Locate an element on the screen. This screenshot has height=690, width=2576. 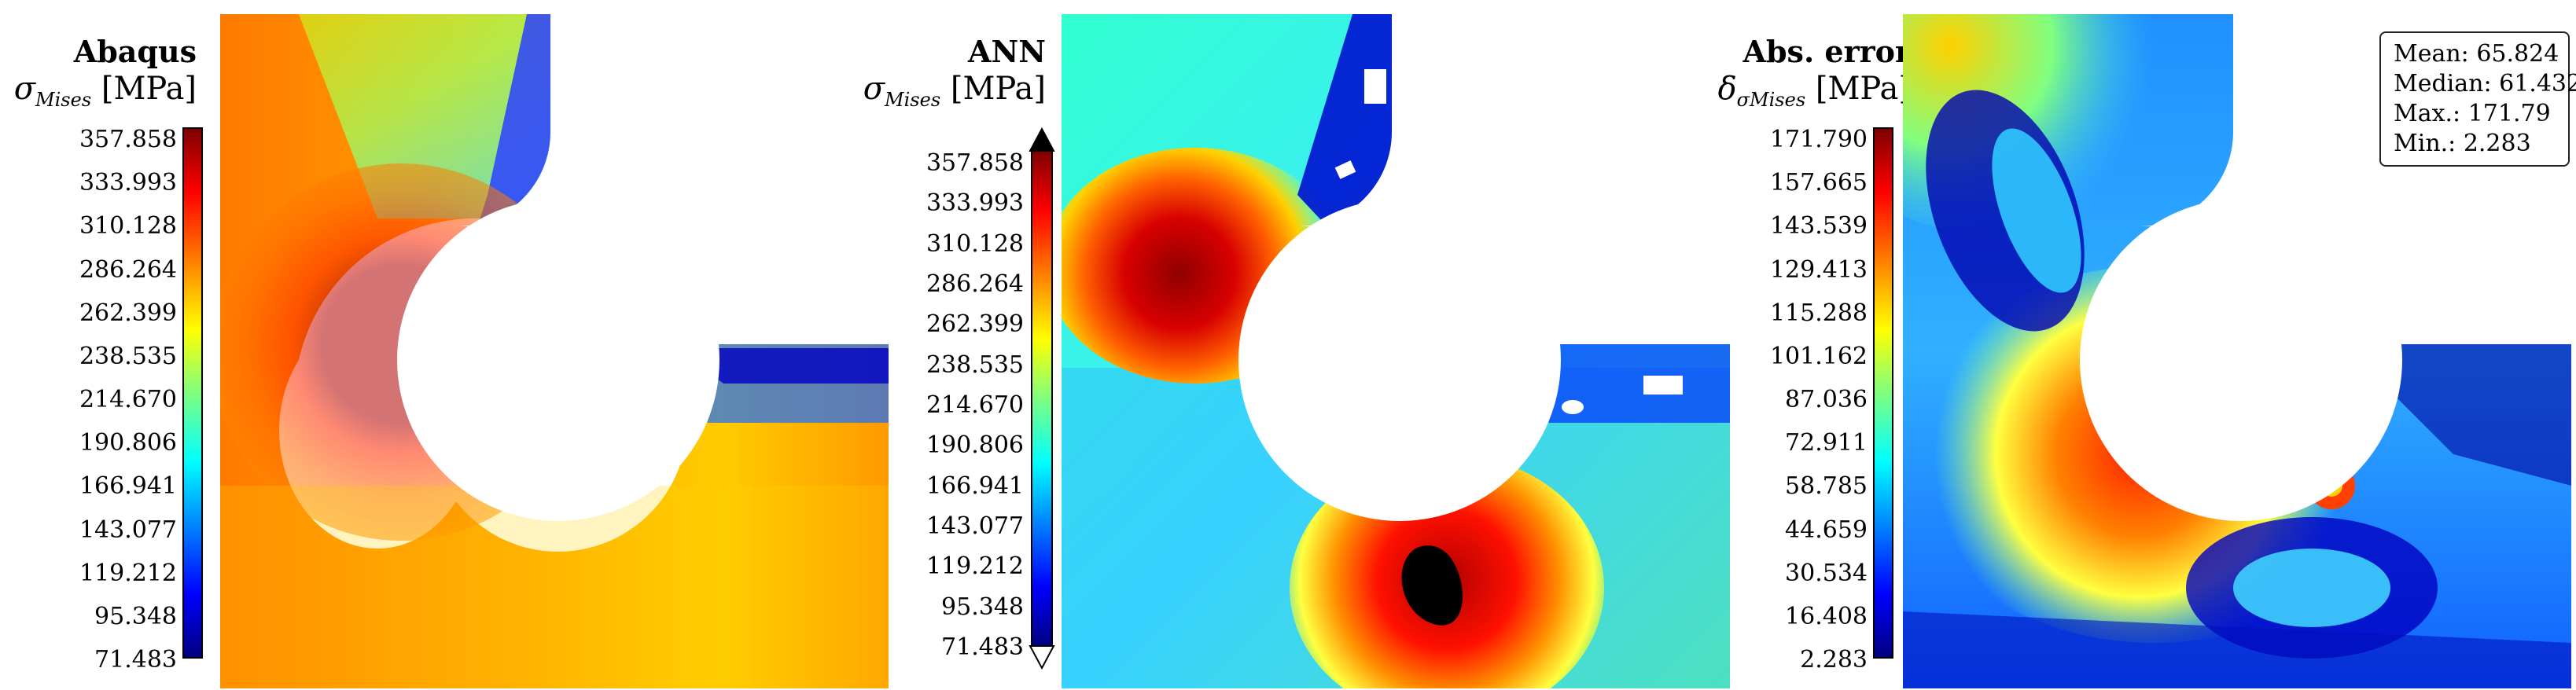
colorbar-tick-label: 143.539 is located at coordinates (1819, 226).